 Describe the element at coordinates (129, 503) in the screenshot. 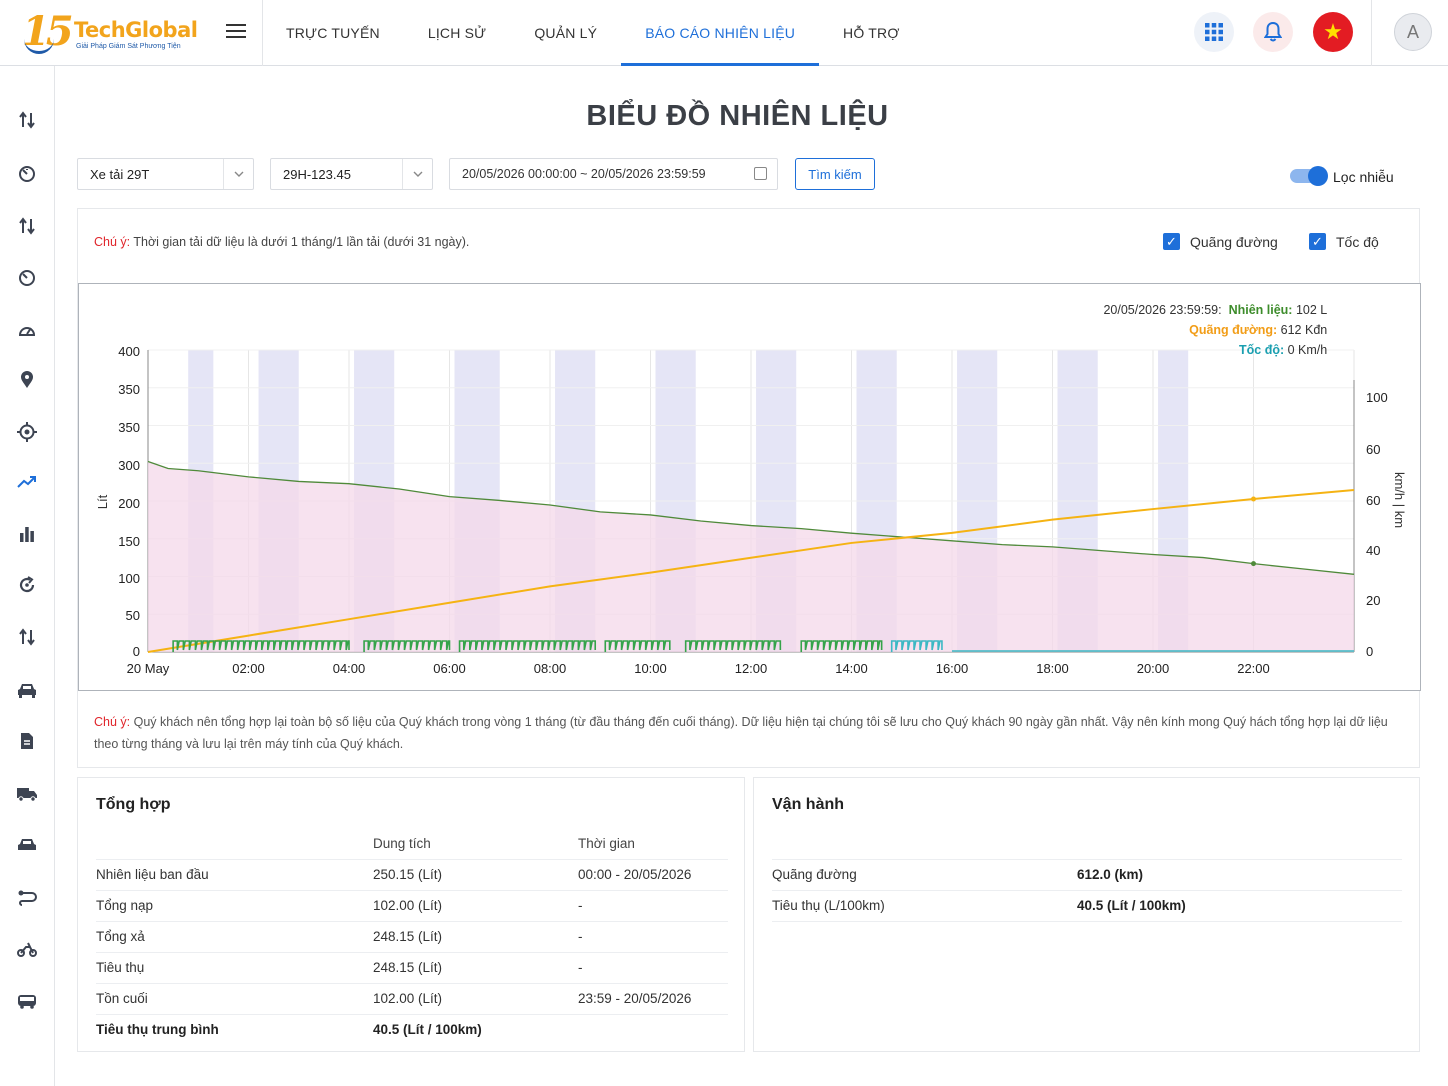

I see `y-tick-label: 200` at that location.